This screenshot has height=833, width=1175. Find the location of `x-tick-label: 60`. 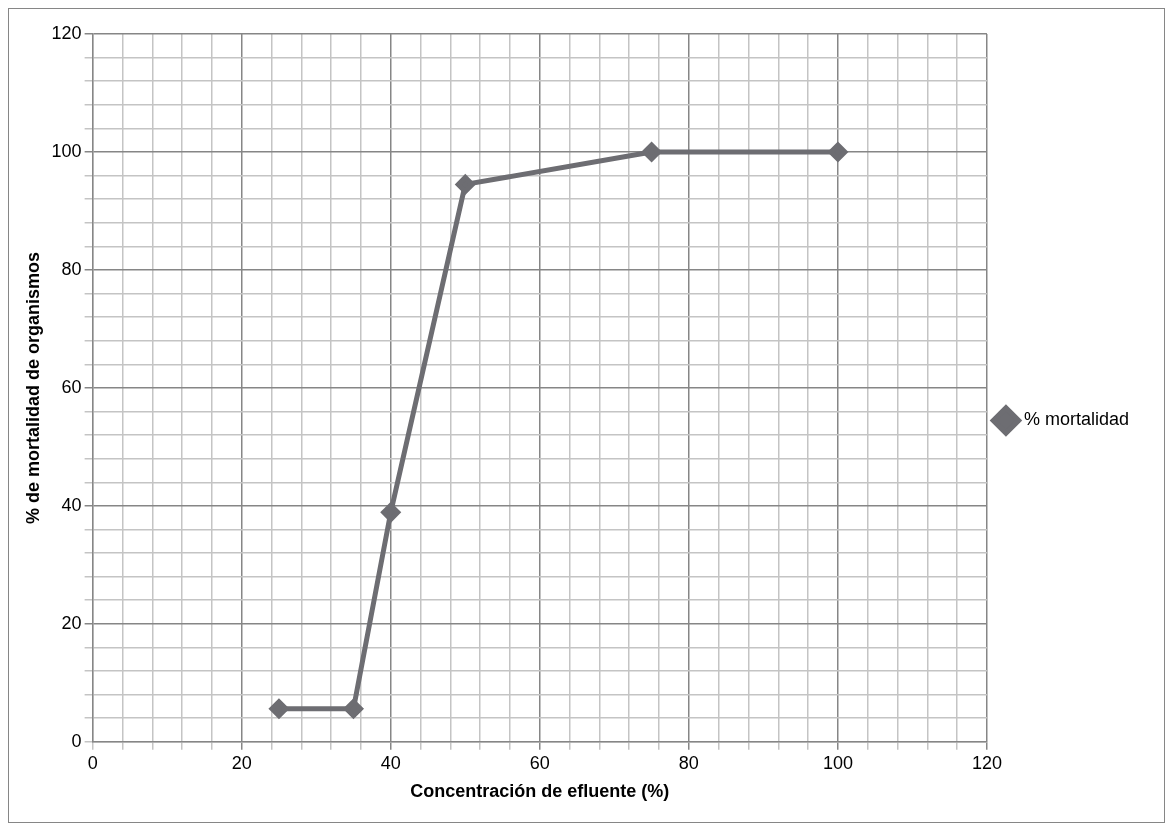

x-tick-label: 60 is located at coordinates (539, 762).